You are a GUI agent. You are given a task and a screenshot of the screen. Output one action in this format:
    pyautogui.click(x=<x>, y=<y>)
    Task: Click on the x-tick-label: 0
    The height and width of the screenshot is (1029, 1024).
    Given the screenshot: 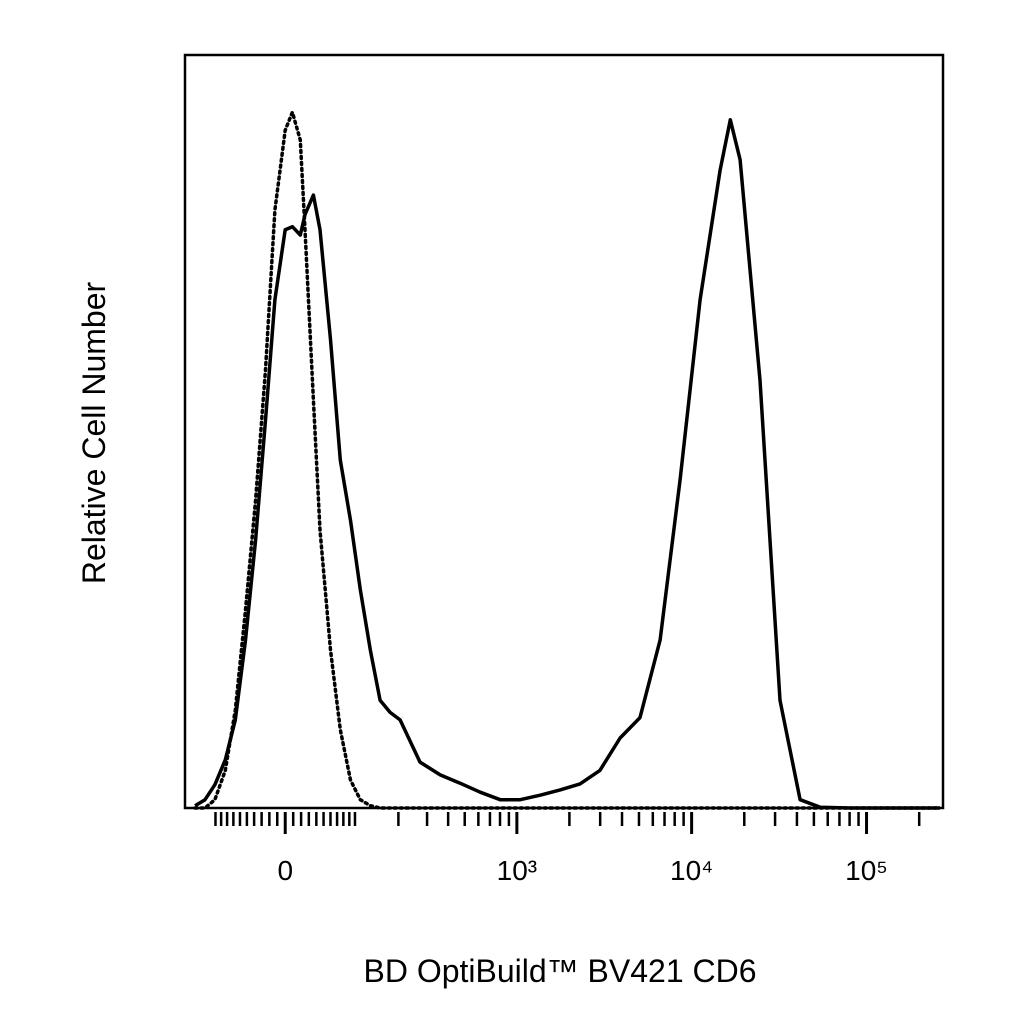 What is the action you would take?
    pyautogui.click(x=285, y=870)
    